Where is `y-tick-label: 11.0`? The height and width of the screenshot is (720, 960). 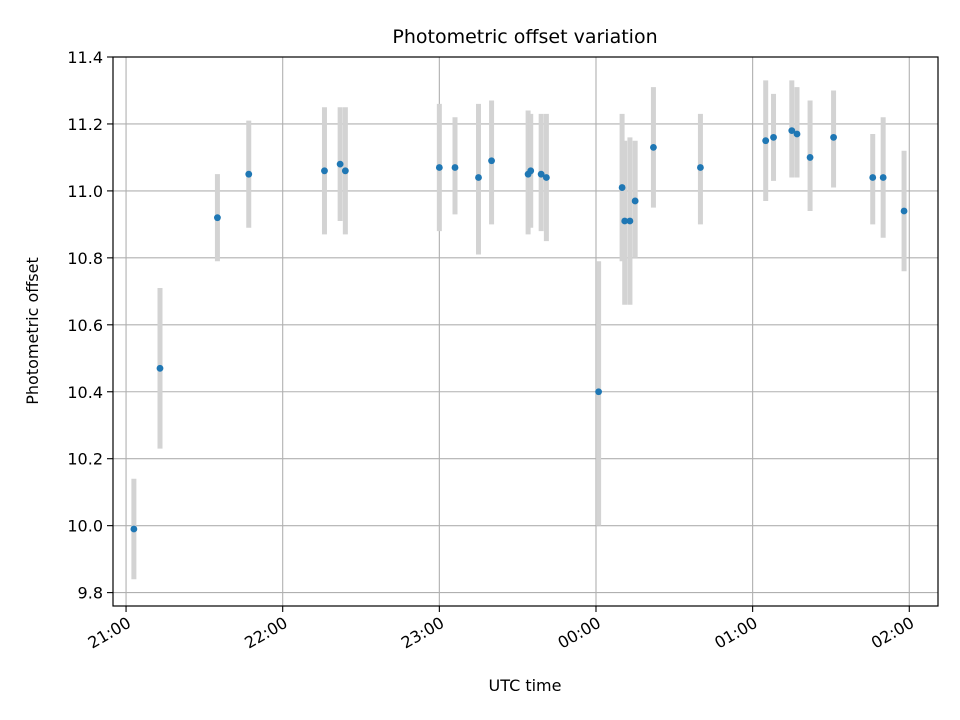
y-tick-label: 11.0 is located at coordinates (85, 191).